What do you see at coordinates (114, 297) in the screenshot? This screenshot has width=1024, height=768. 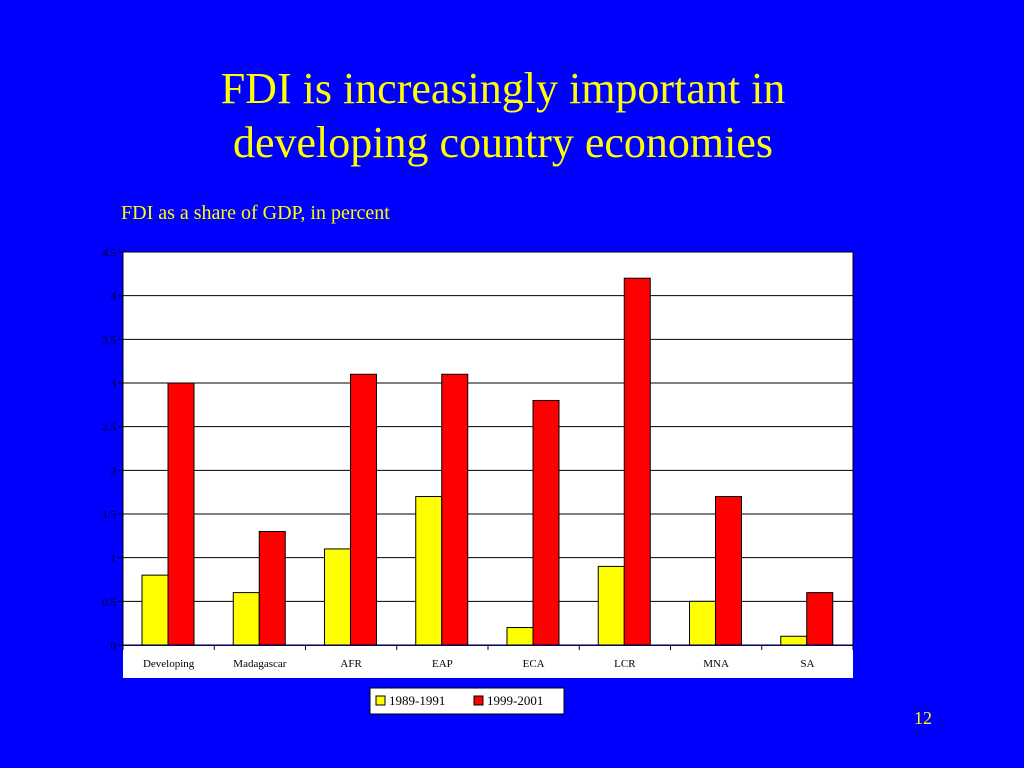 I see `y-tick-label: 4` at bounding box center [114, 297].